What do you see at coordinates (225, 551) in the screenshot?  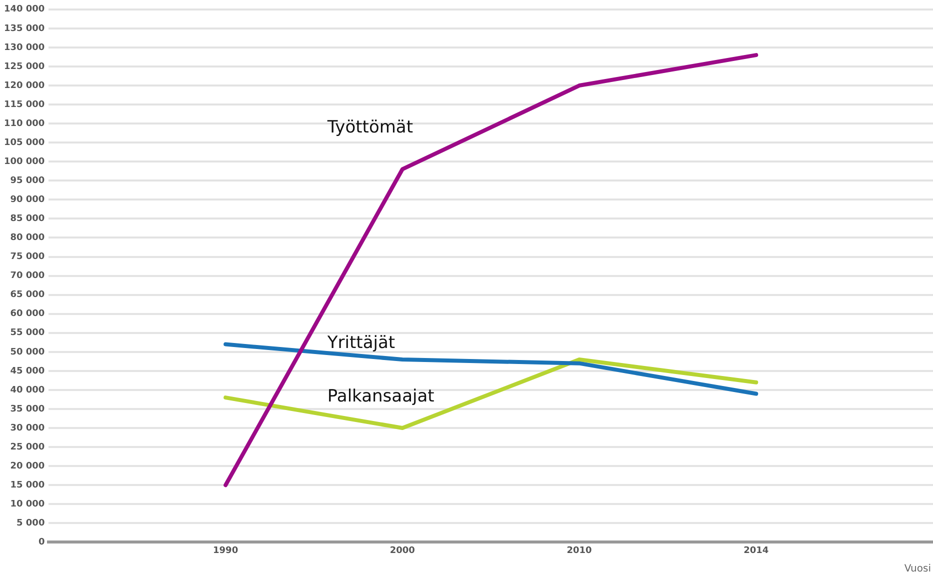 I see `x-tick-label: 1990` at bounding box center [225, 551].